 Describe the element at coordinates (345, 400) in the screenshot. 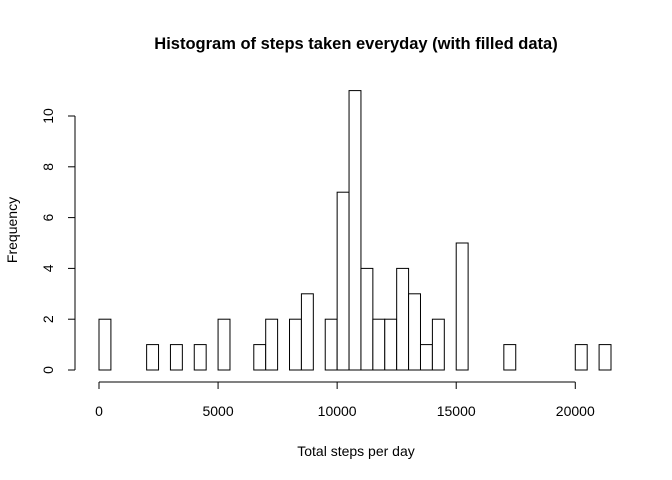

I see `x-axis: 0 5000 10000 15000 20000` at that location.